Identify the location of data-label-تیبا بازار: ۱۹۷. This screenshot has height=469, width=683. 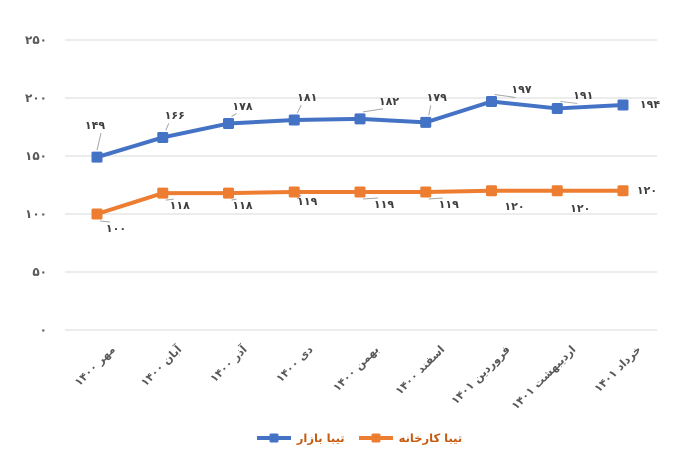
(521, 90).